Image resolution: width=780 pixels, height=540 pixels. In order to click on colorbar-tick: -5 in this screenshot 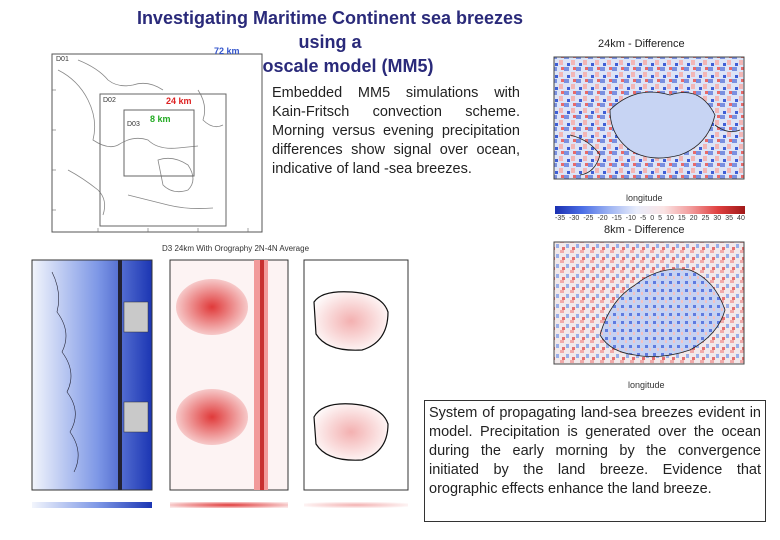, I will do `click(643, 218)`.